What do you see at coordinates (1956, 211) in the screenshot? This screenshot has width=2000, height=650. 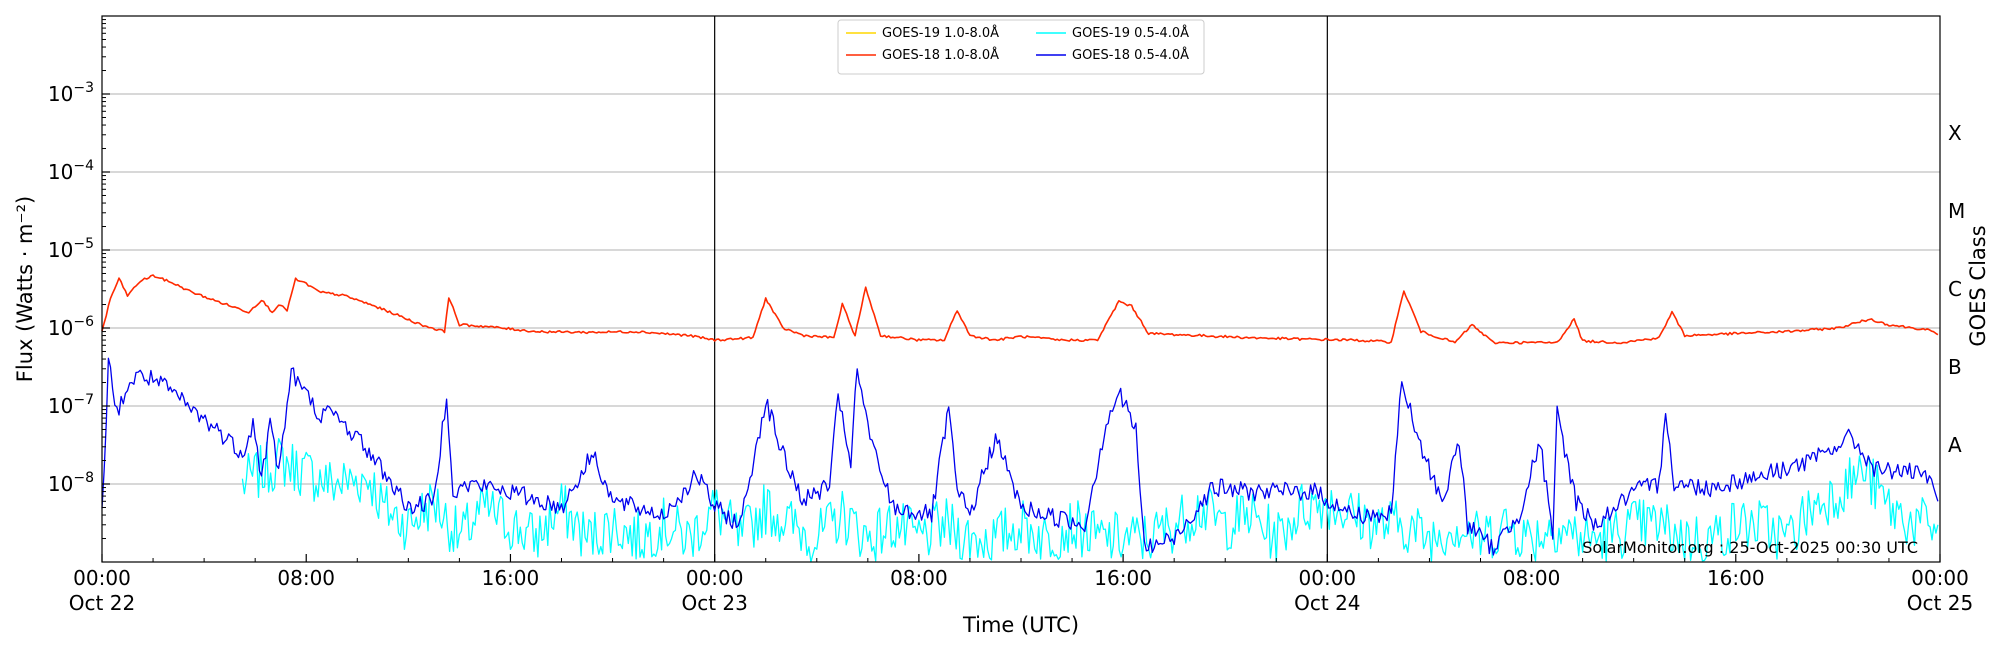 I see `goes-class-m: M` at bounding box center [1956, 211].